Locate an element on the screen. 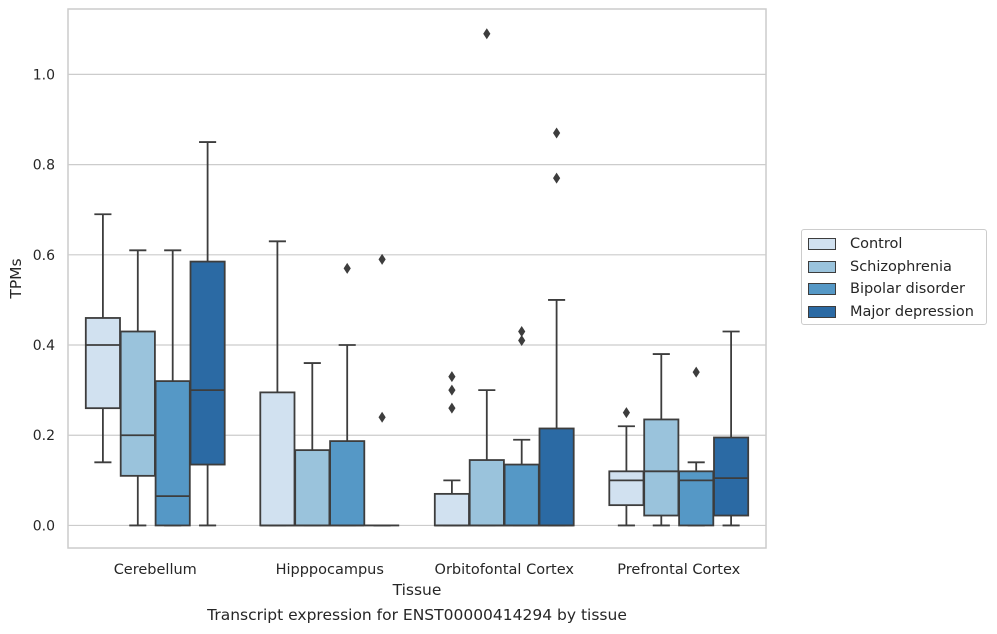 This screenshot has height=634, width=997. y-tick-label: 0.6 is located at coordinates (44, 256).